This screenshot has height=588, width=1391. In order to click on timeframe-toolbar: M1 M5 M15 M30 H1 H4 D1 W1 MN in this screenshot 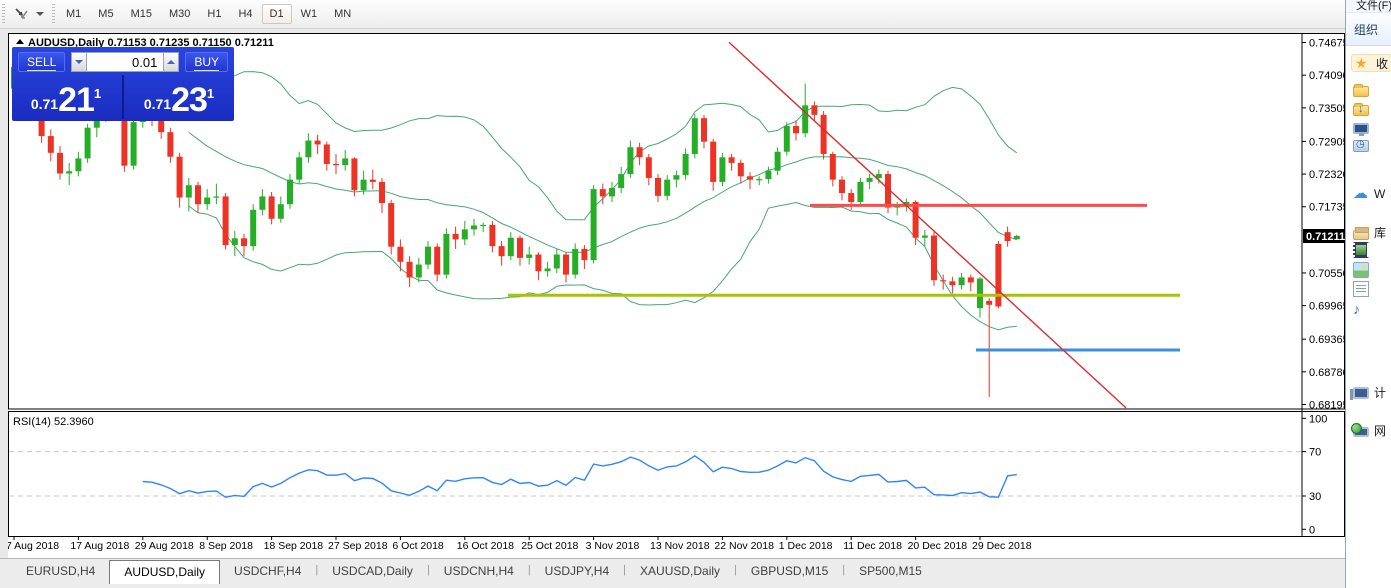, I will do `click(209, 14)`.